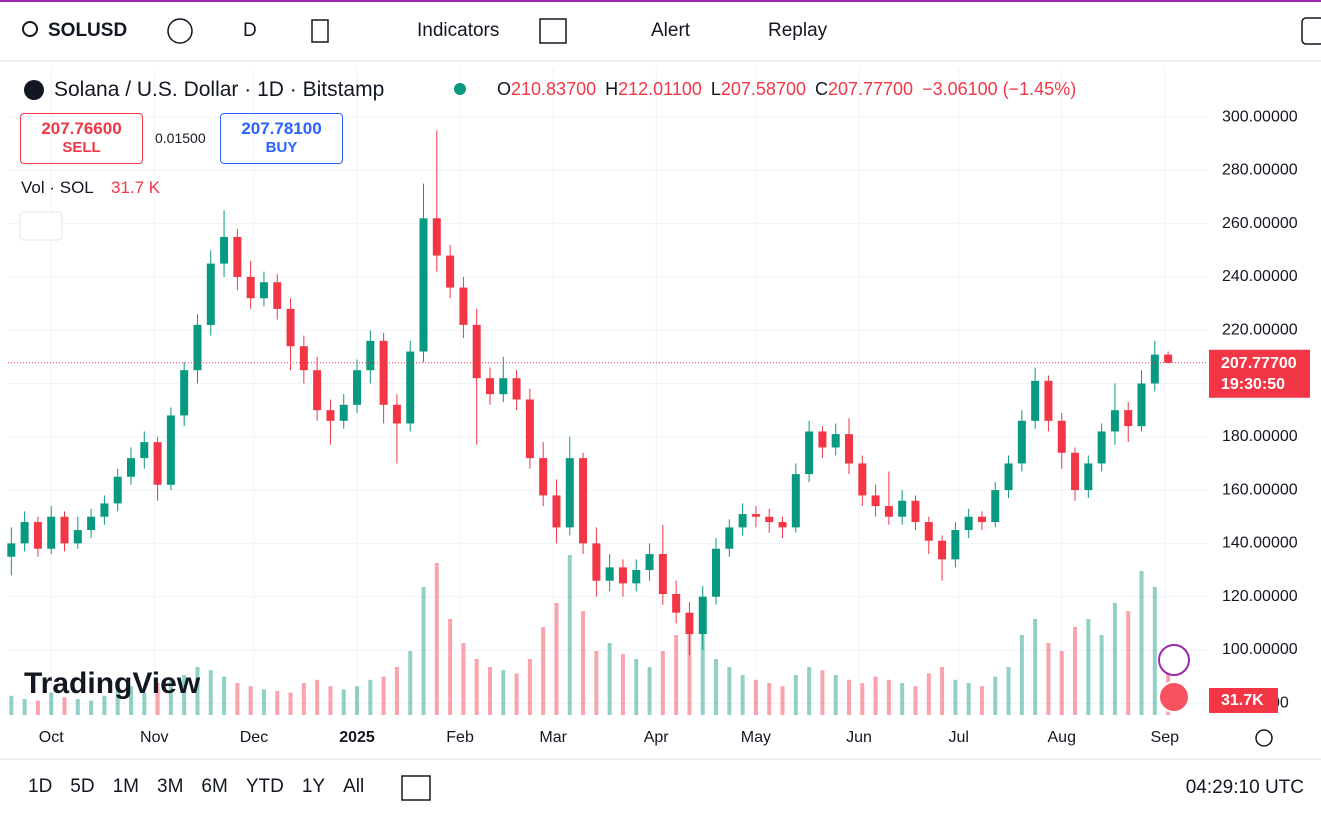  I want to click on alert-button: Alert, so click(671, 30).